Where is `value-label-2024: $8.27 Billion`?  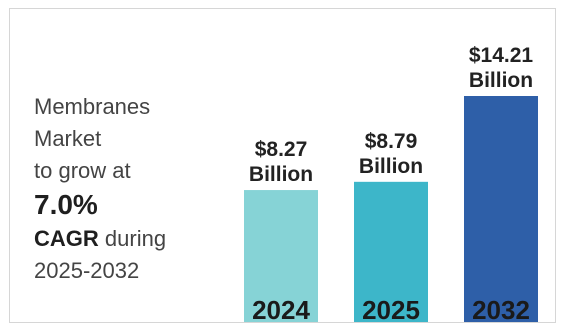 value-label-2024: $8.27 Billion is located at coordinates (281, 162).